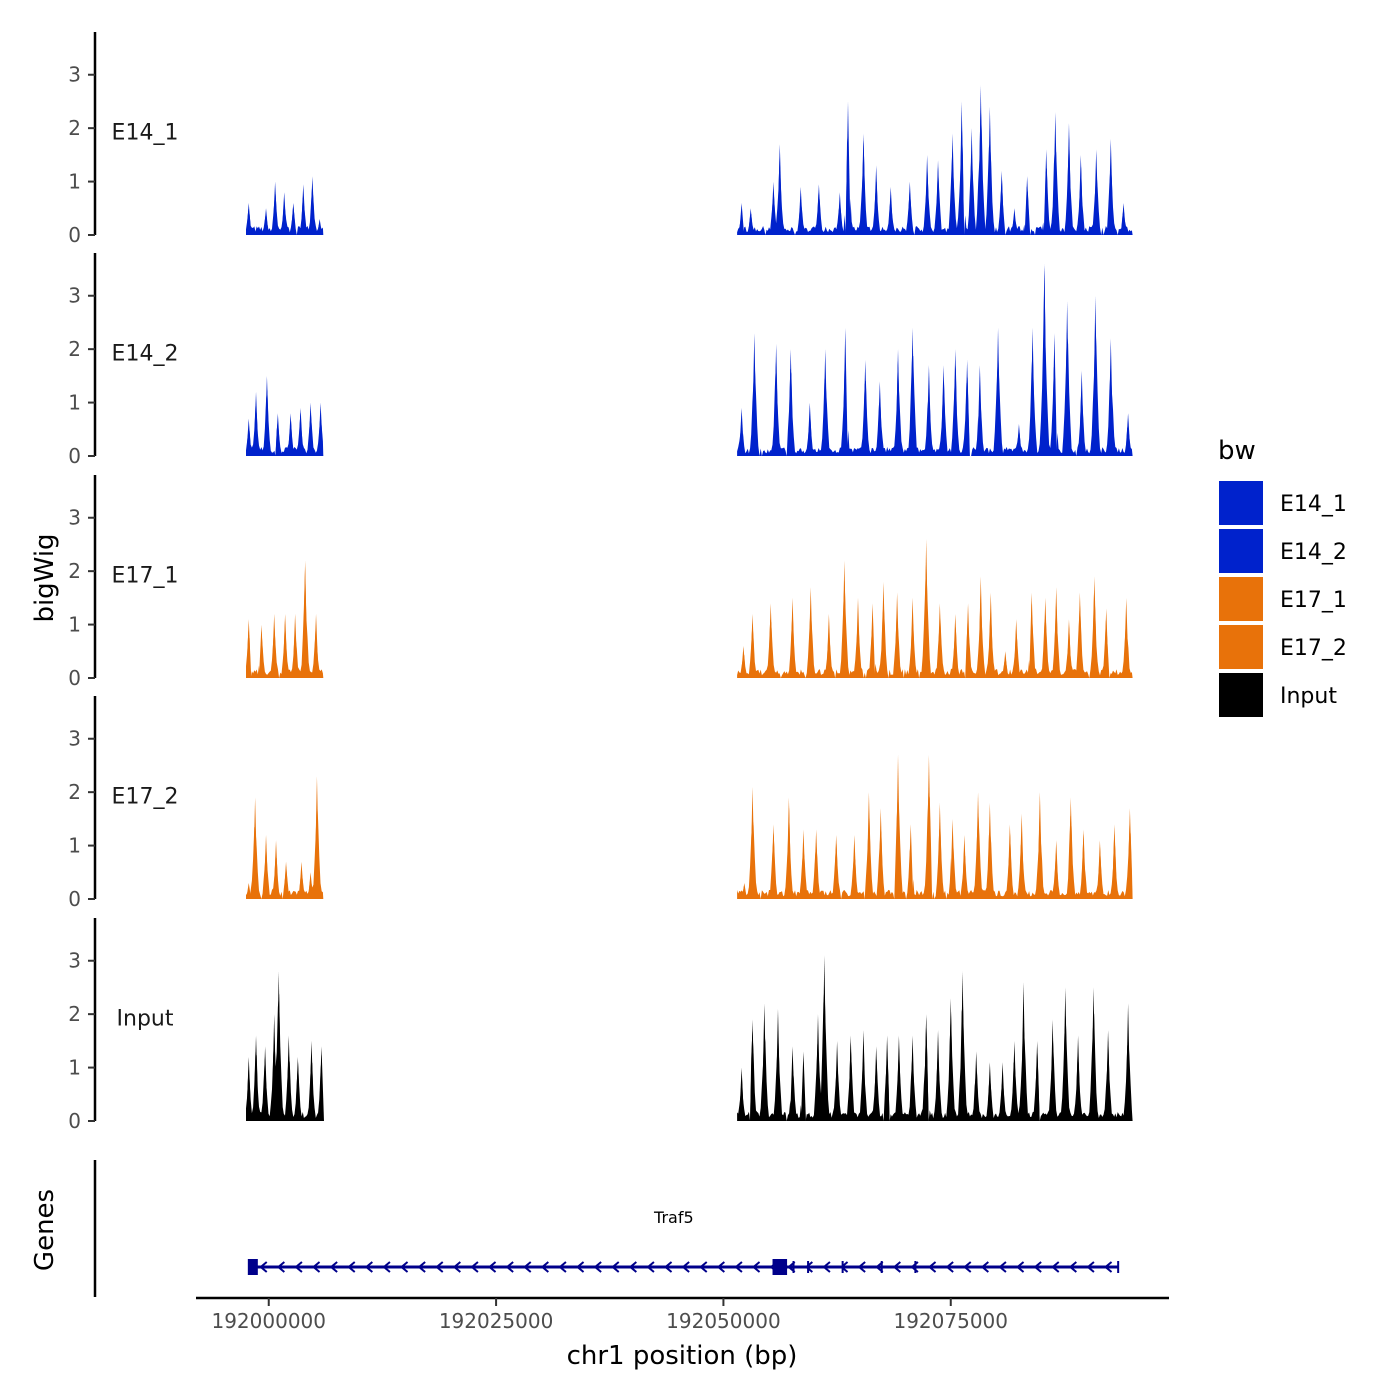 This screenshot has height=1400, width=1400. Describe the element at coordinates (145, 133) in the screenshot. I see `track-label: E14_1` at that location.